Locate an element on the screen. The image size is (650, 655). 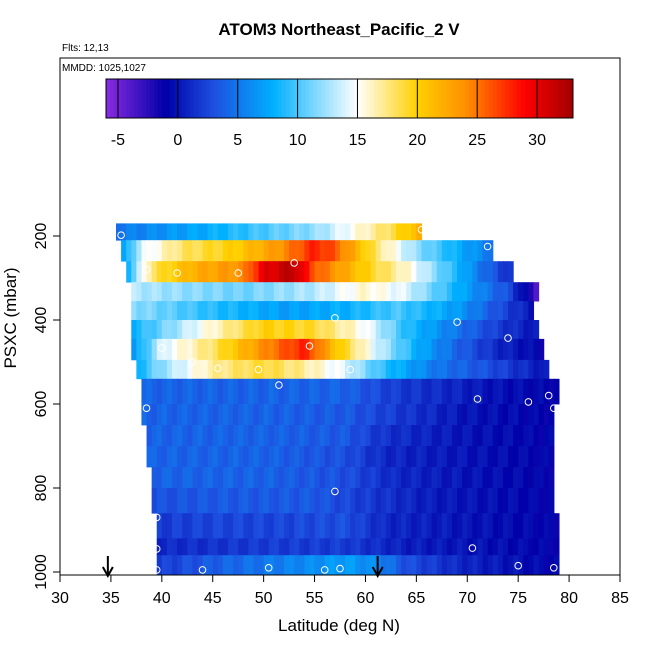
colorbar-tick-label: 30 is located at coordinates (537, 140).